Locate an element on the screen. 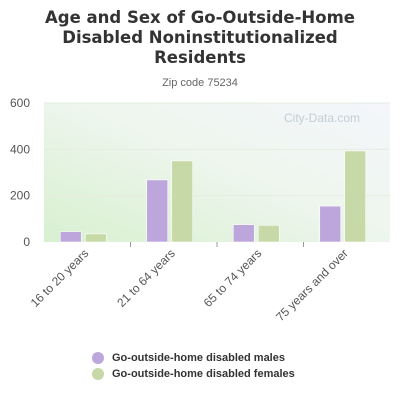  legend-label-females: Go-outside-home disabled females is located at coordinates (203, 374).